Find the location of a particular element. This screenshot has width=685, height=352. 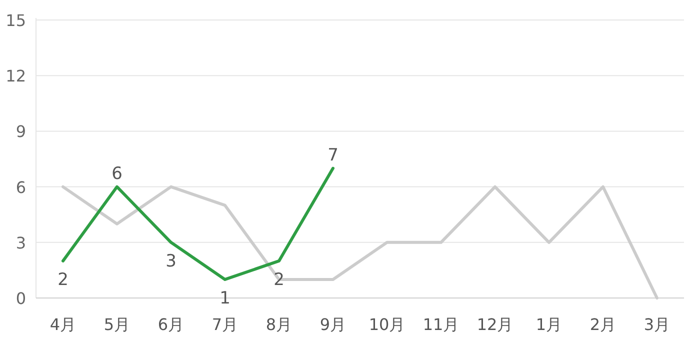

x-tick-label: 9月 is located at coordinates (333, 324).